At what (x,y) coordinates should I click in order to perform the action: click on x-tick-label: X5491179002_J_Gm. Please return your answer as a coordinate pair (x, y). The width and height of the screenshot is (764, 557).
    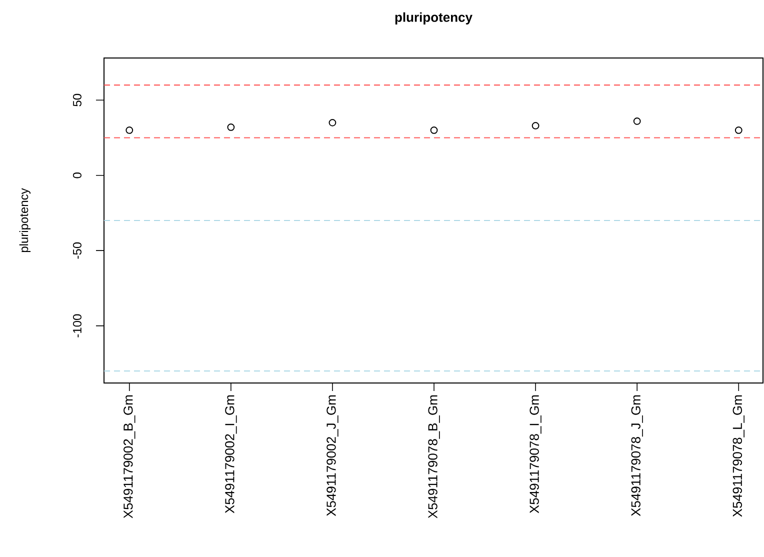
    Looking at the image, I should click on (332, 455).